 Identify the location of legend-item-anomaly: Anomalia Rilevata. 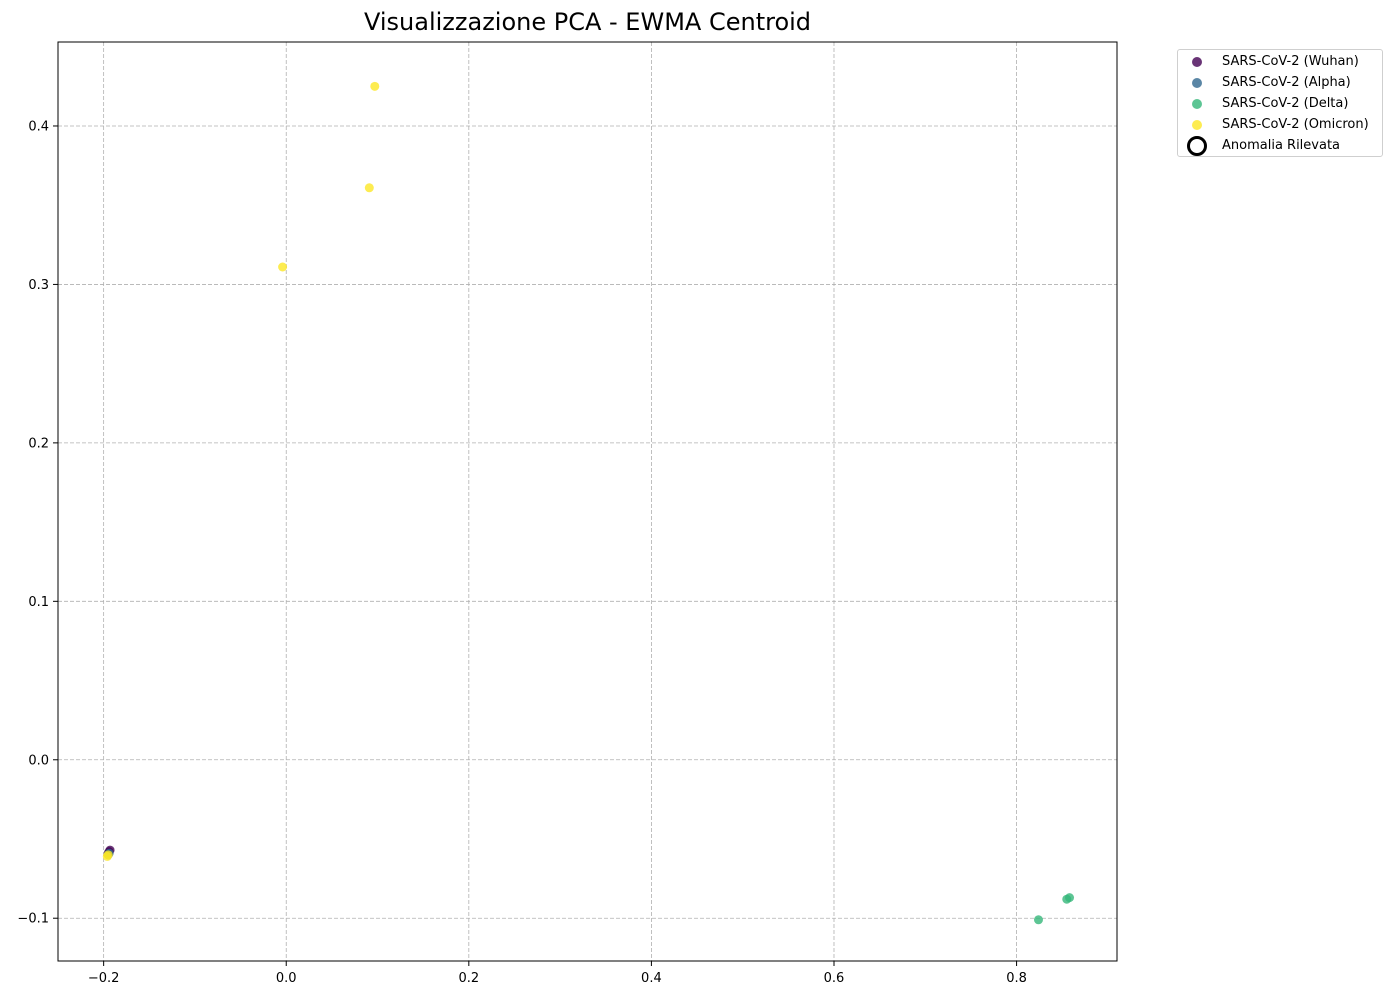
(1280, 146).